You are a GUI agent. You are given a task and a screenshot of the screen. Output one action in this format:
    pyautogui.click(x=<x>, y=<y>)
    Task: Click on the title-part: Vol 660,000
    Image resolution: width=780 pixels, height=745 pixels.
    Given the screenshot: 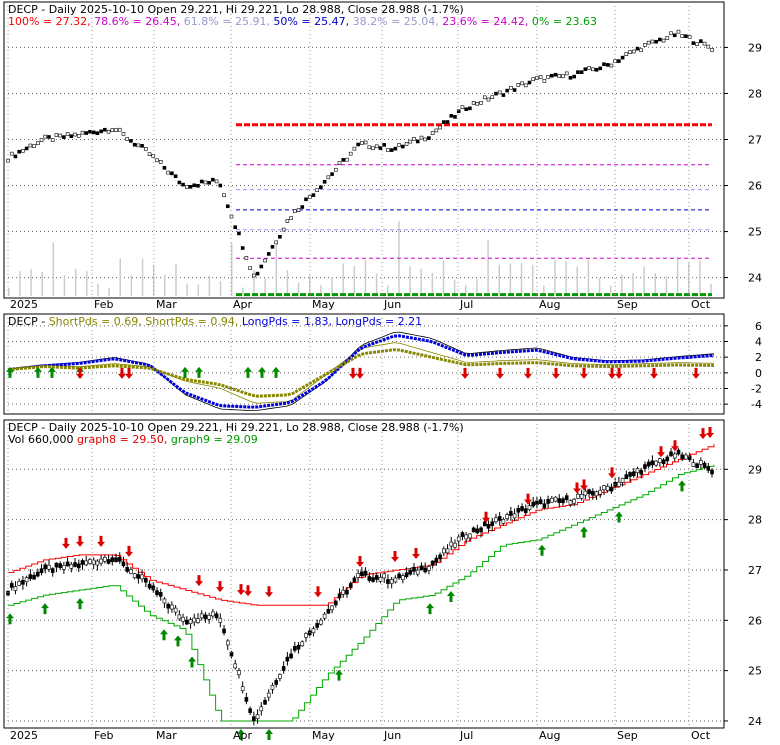 What is the action you would take?
    pyautogui.click(x=40, y=439)
    